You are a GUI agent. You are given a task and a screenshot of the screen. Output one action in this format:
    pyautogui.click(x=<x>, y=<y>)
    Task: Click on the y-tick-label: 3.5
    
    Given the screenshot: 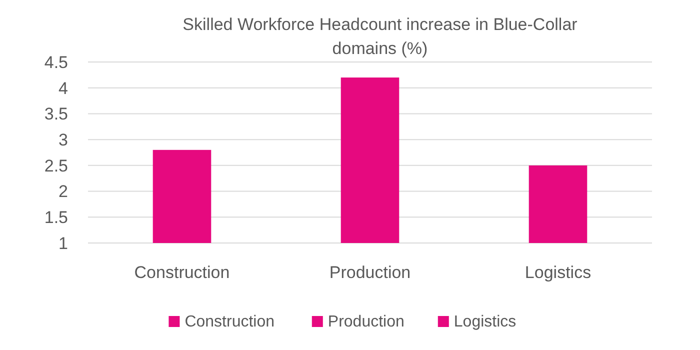 What is the action you would take?
    pyautogui.click(x=56, y=114)
    